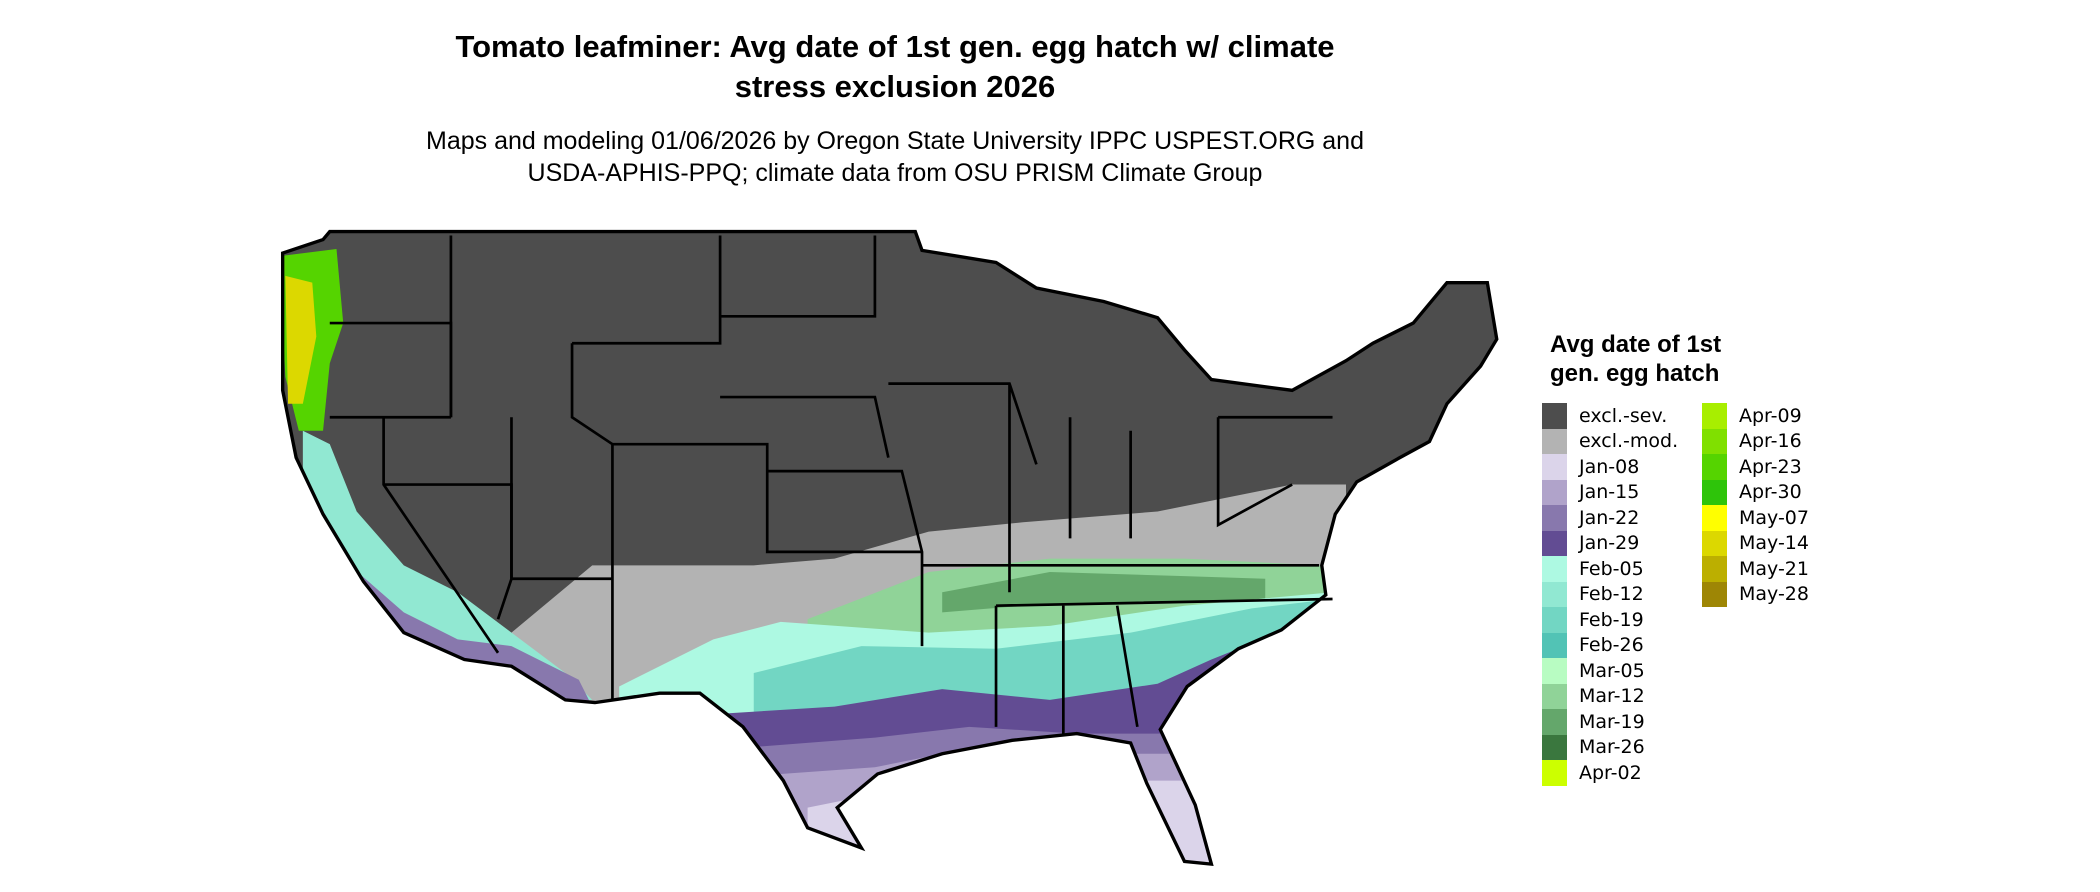 This screenshot has height=892, width=2100. I want to click on legend-item: Mar-26, so click(1593, 747).